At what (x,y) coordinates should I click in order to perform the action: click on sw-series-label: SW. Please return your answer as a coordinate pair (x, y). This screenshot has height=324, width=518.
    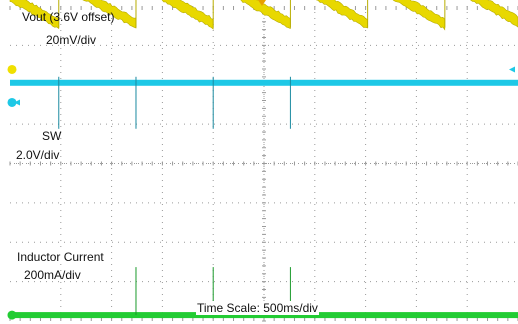
    Looking at the image, I should click on (52, 136).